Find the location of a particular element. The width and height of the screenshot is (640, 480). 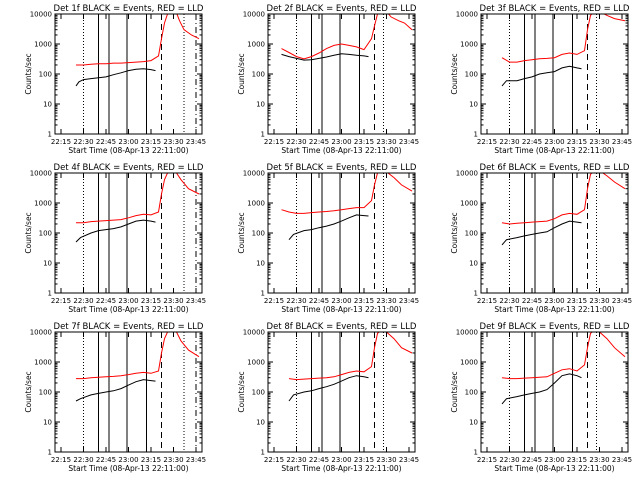

panel-title: Det 2f BLACK = Events, RED = LLD is located at coordinates (342, 9).